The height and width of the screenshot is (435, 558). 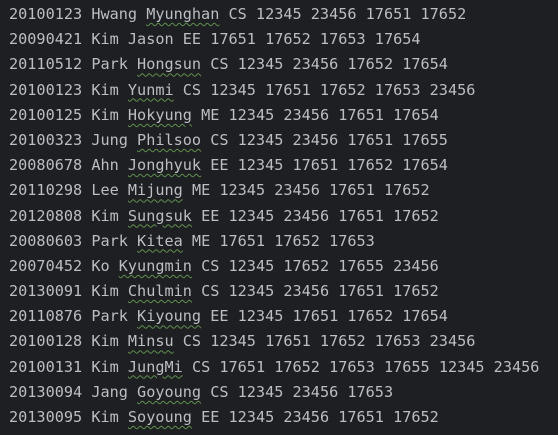 I want to click on line-rest: CS 12345 23456 17652 17654, so click(x=329, y=64).